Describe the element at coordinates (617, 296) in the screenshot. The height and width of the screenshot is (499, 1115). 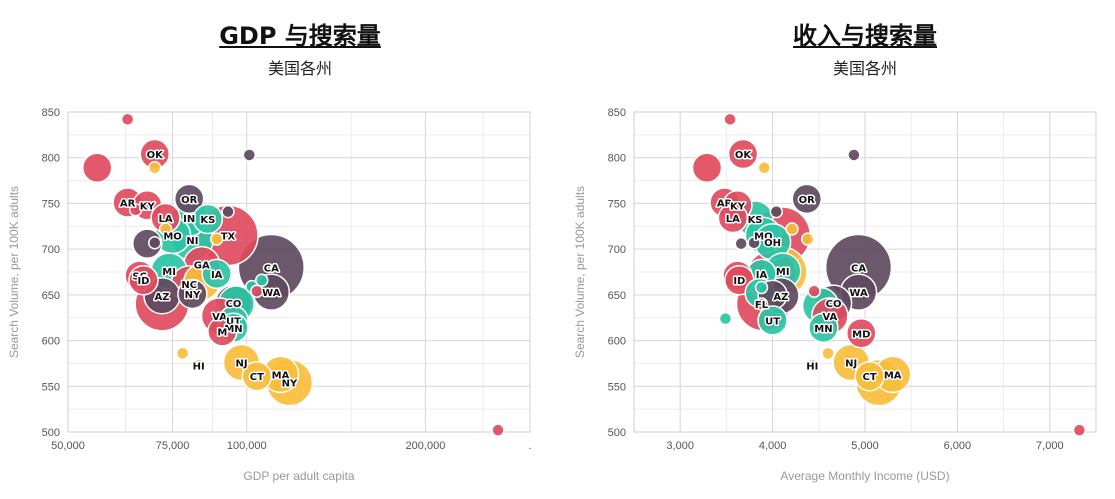
I see `y-tick-label: 650` at that location.